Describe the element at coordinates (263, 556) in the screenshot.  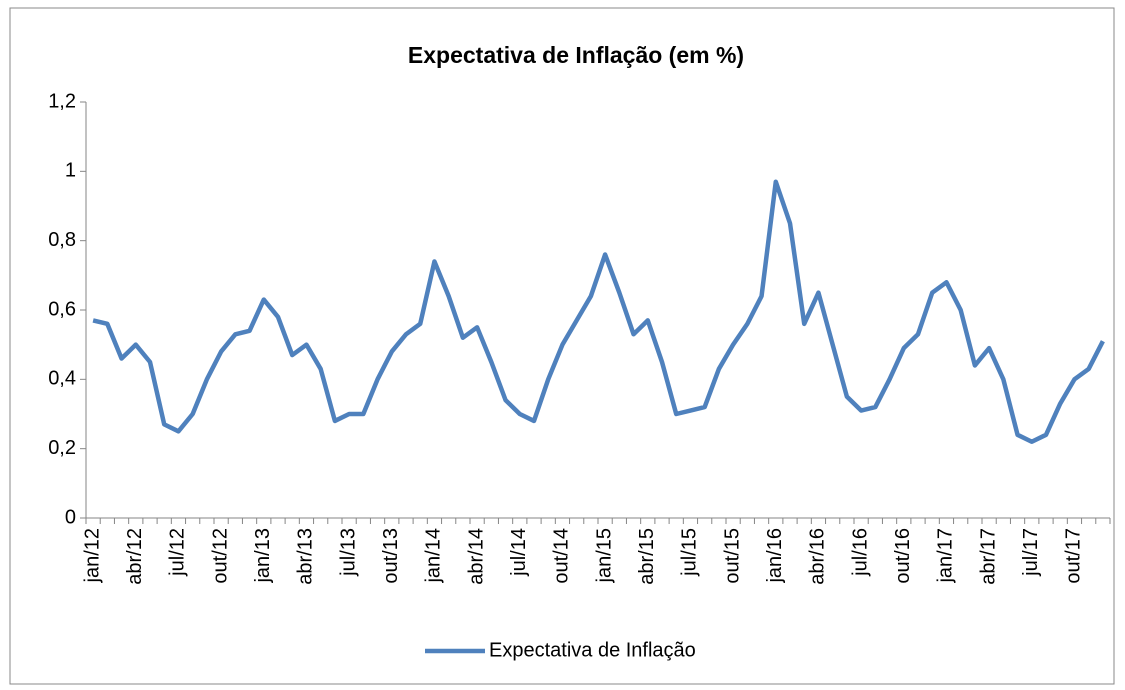
I see `x-tick-label: jan/13` at that location.